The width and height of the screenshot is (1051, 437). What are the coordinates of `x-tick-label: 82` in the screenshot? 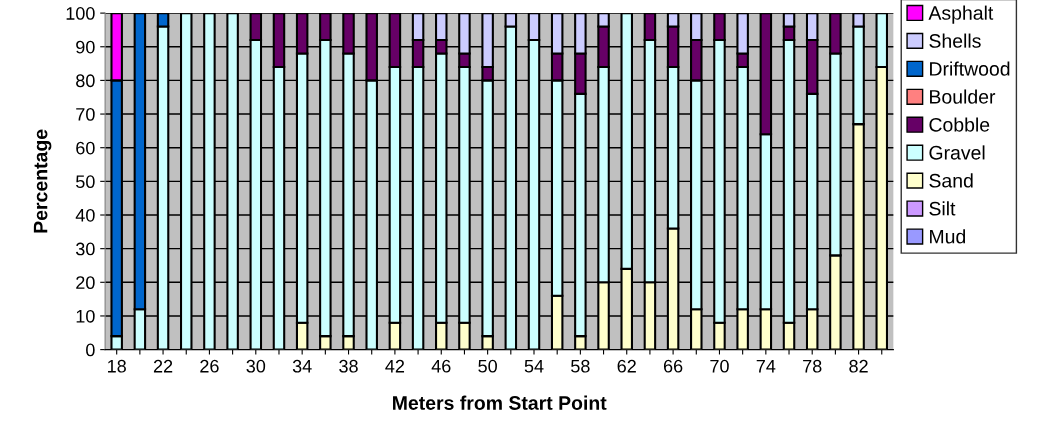 It's located at (858, 366).